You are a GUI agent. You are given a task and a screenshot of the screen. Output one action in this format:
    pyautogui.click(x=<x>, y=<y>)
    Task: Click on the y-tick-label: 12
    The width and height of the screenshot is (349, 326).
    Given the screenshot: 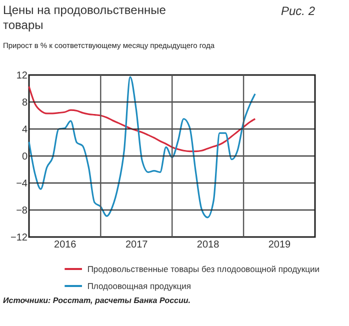 What is the action you would take?
    pyautogui.click(x=22, y=76)
    